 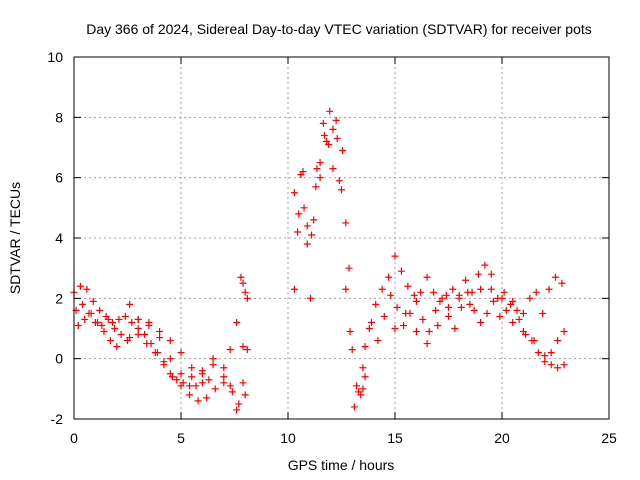 I want to click on series-track-j, so click(x=479, y=321).